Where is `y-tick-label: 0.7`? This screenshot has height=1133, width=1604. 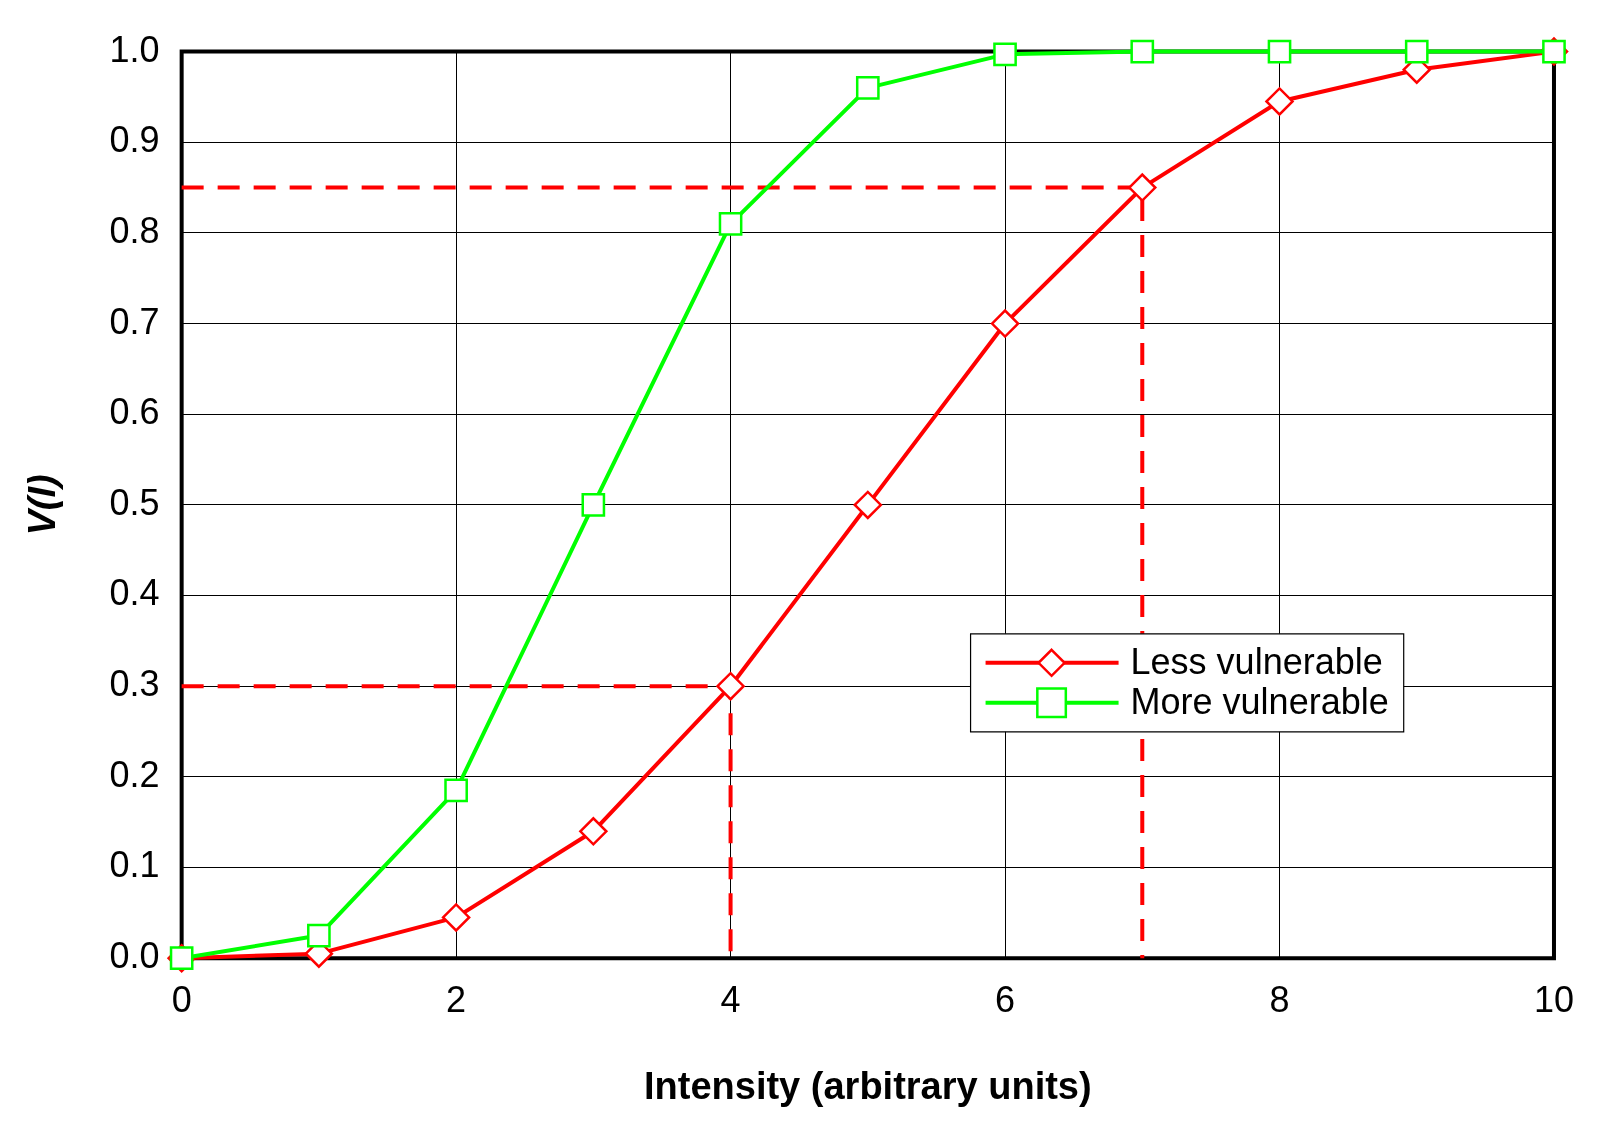
y-tick-label: 0.7 is located at coordinates (134, 321).